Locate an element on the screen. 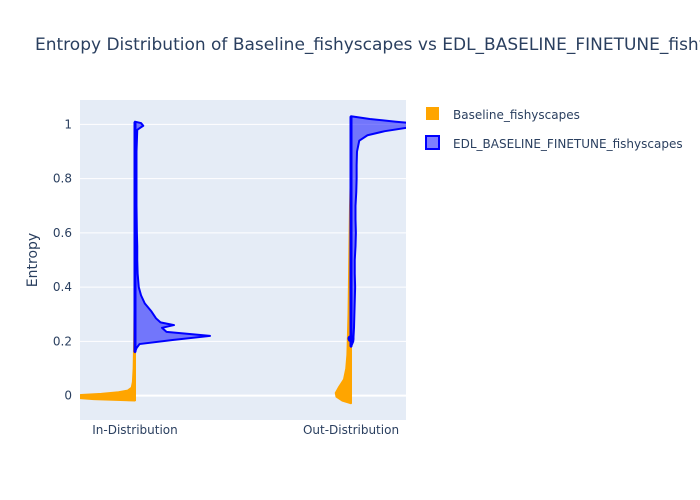 The height and width of the screenshot is (500, 700). y-axis-title: Entropy is located at coordinates (33, 260).